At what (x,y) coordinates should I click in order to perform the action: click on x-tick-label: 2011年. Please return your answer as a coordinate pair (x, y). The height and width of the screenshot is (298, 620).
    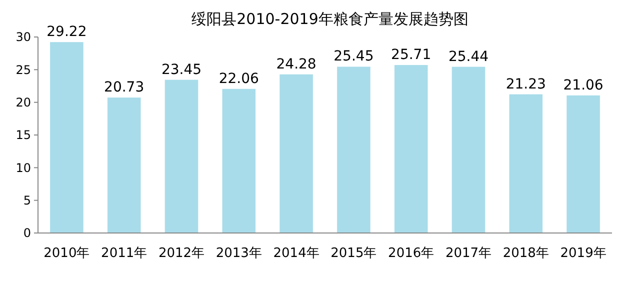
    Looking at the image, I should click on (124, 253).